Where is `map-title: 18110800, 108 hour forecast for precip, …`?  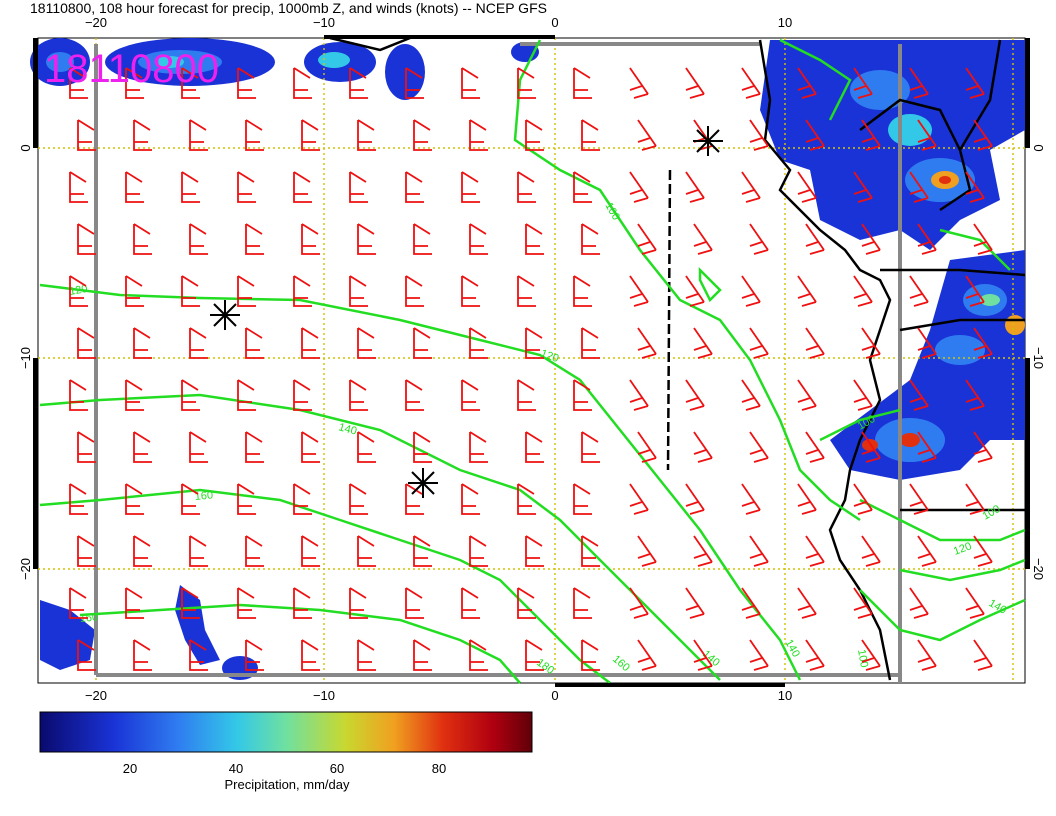 map-title: 18110800, 108 hour forecast for precip, … is located at coordinates (288, 8).